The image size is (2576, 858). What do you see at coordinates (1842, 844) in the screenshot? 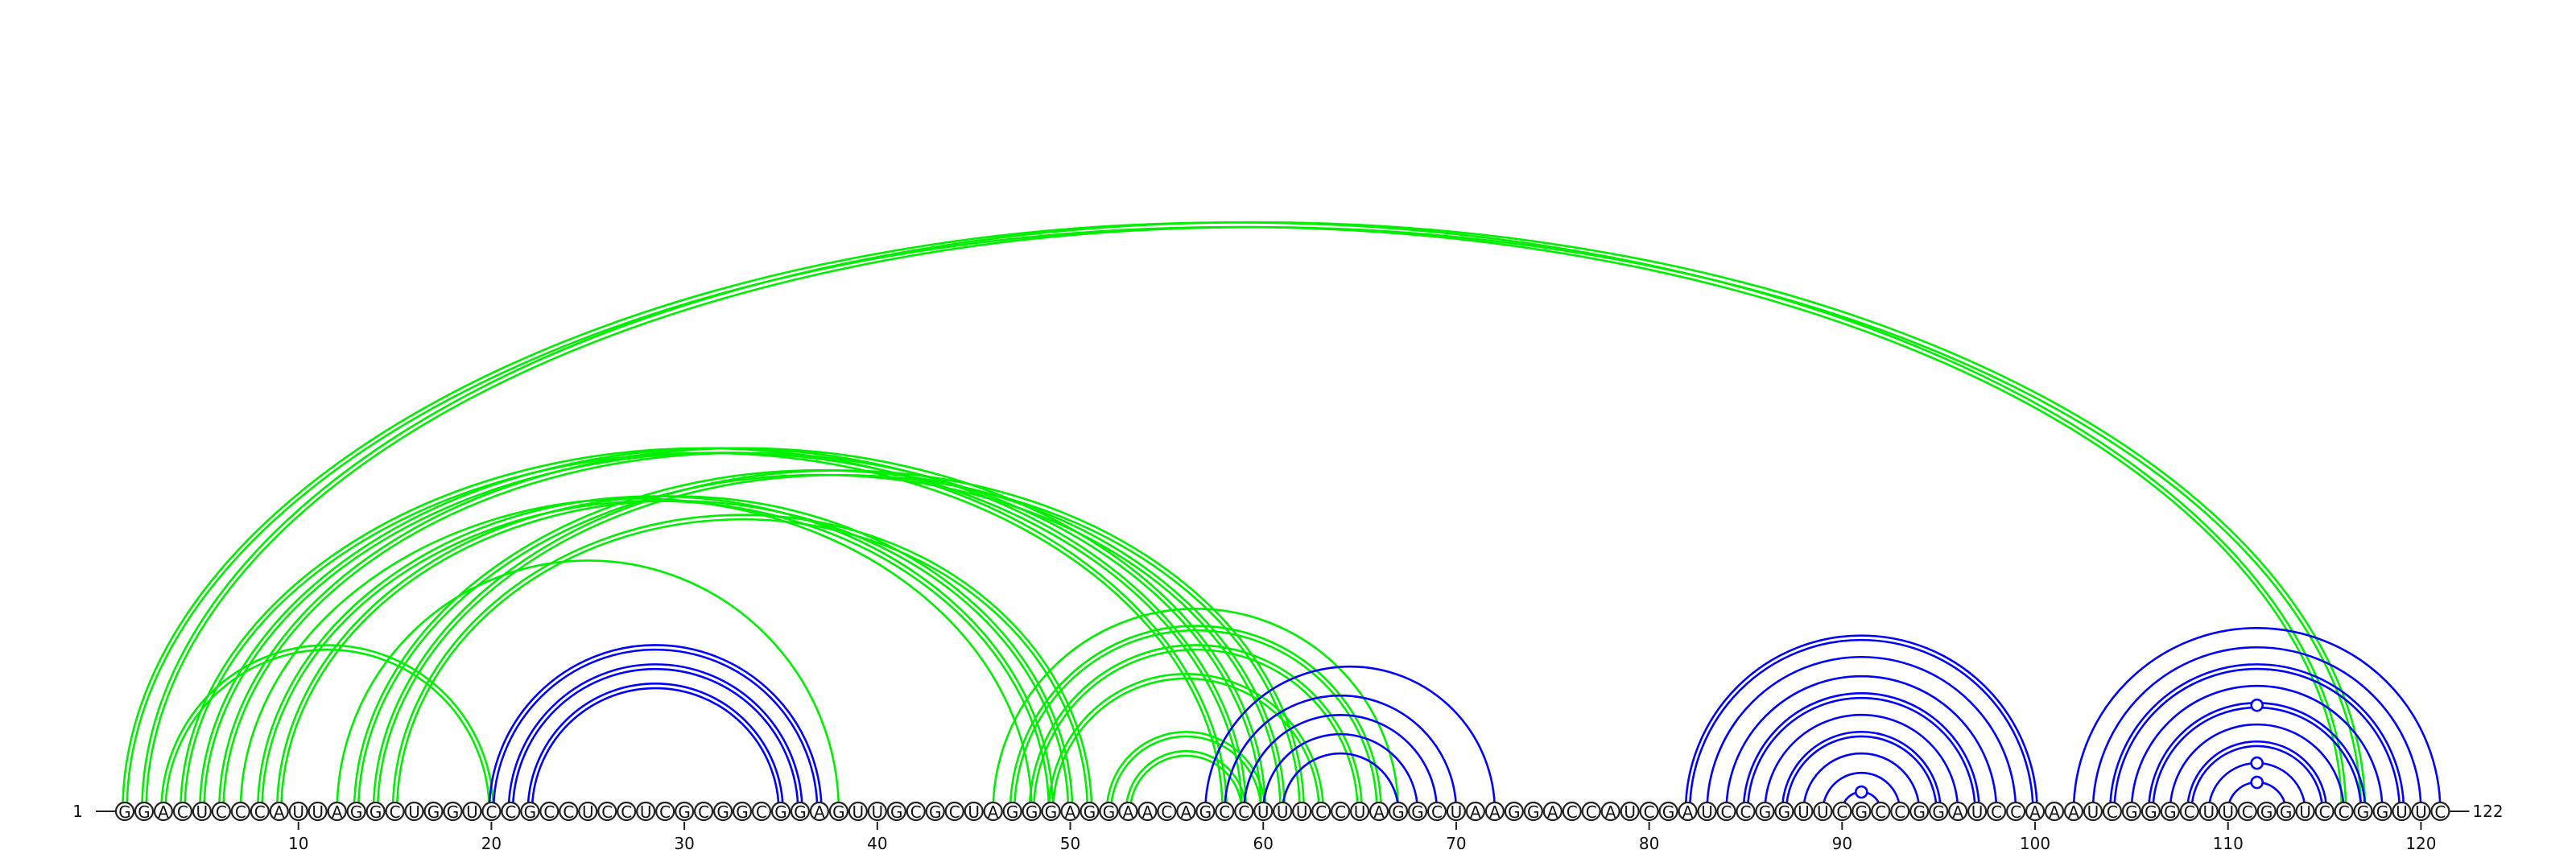
I see `axis-tick-label: 90` at bounding box center [1842, 844].